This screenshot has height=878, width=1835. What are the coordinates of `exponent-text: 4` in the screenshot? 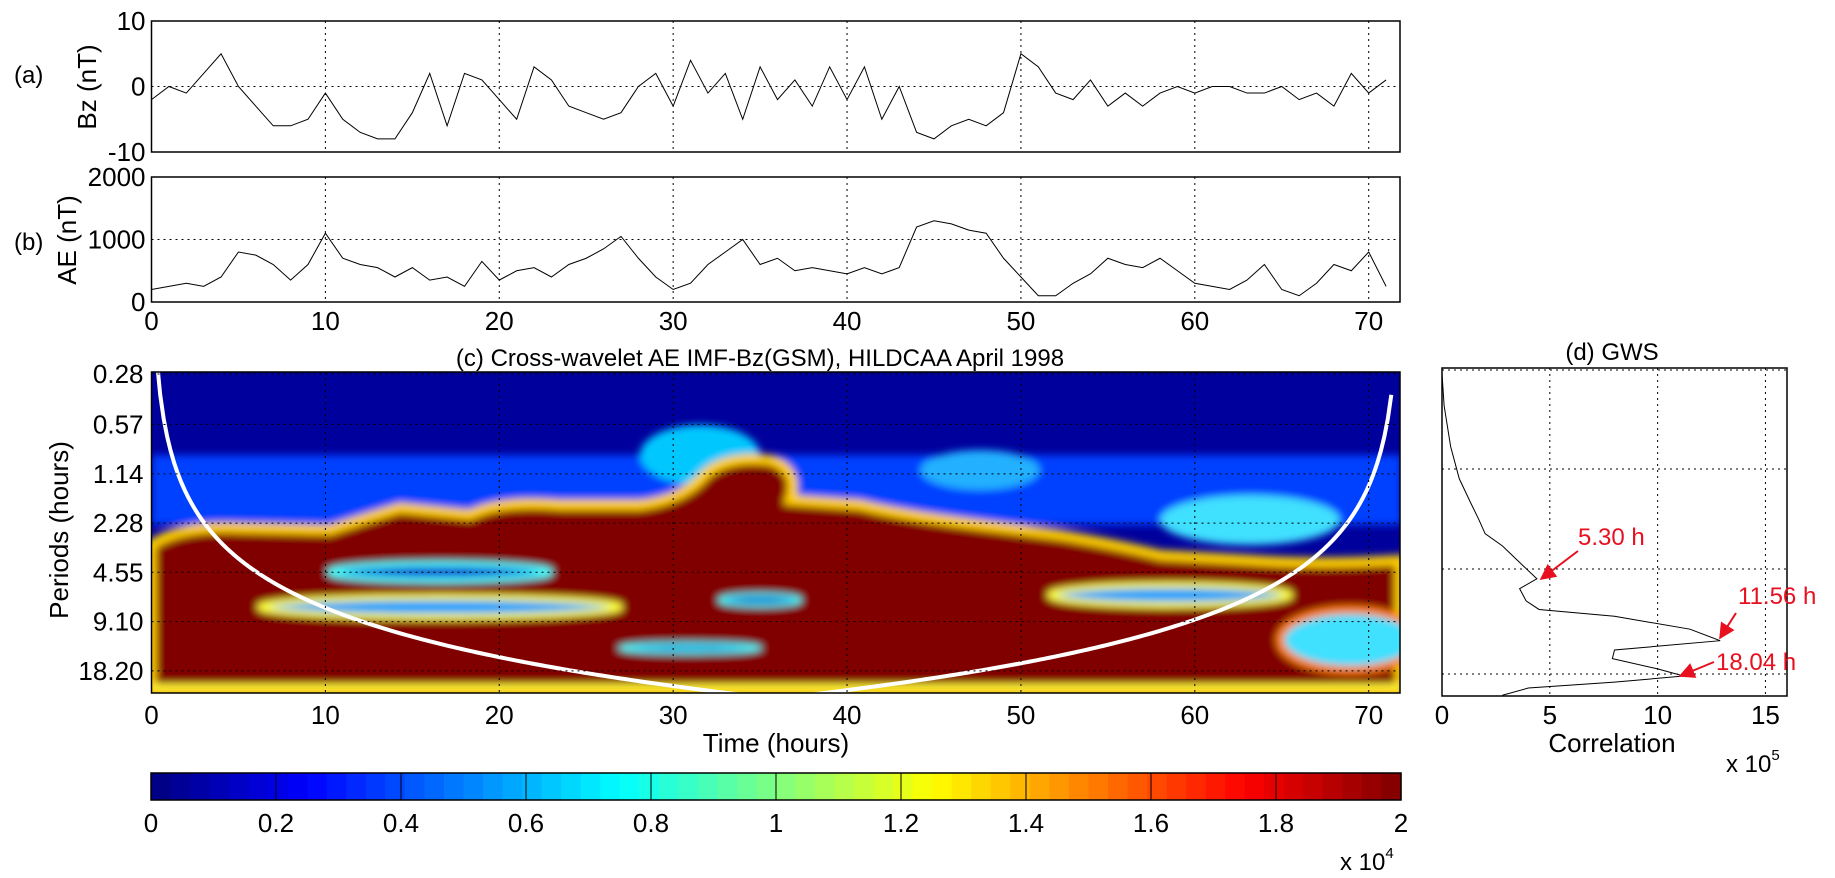 It's located at (1389, 853).